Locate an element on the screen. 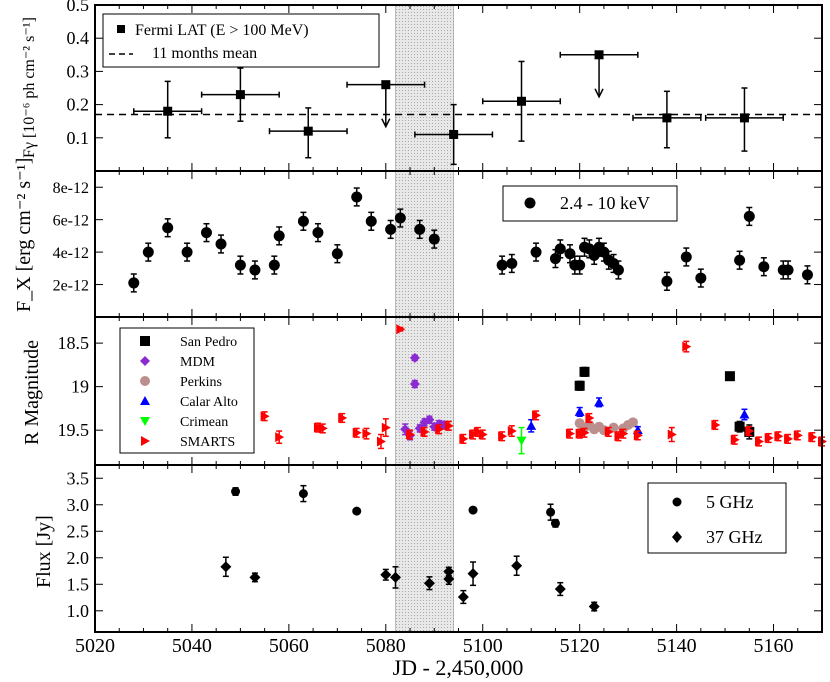  radio-legend: 5 GHz 37 GHz is located at coordinates (717, 518).